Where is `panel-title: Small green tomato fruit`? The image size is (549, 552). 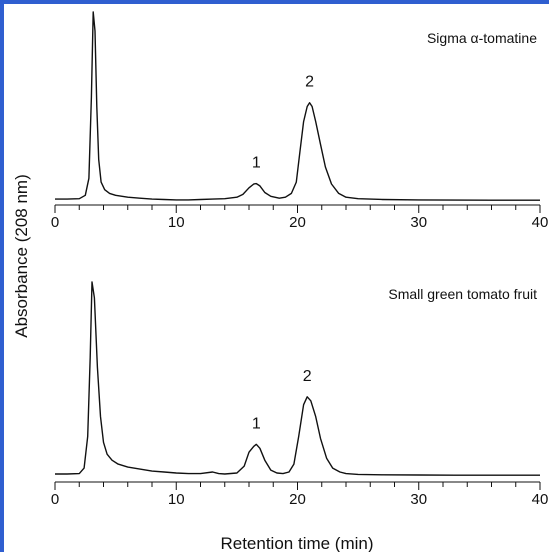
panel-title: Small green tomato fruit is located at coordinates (462, 294).